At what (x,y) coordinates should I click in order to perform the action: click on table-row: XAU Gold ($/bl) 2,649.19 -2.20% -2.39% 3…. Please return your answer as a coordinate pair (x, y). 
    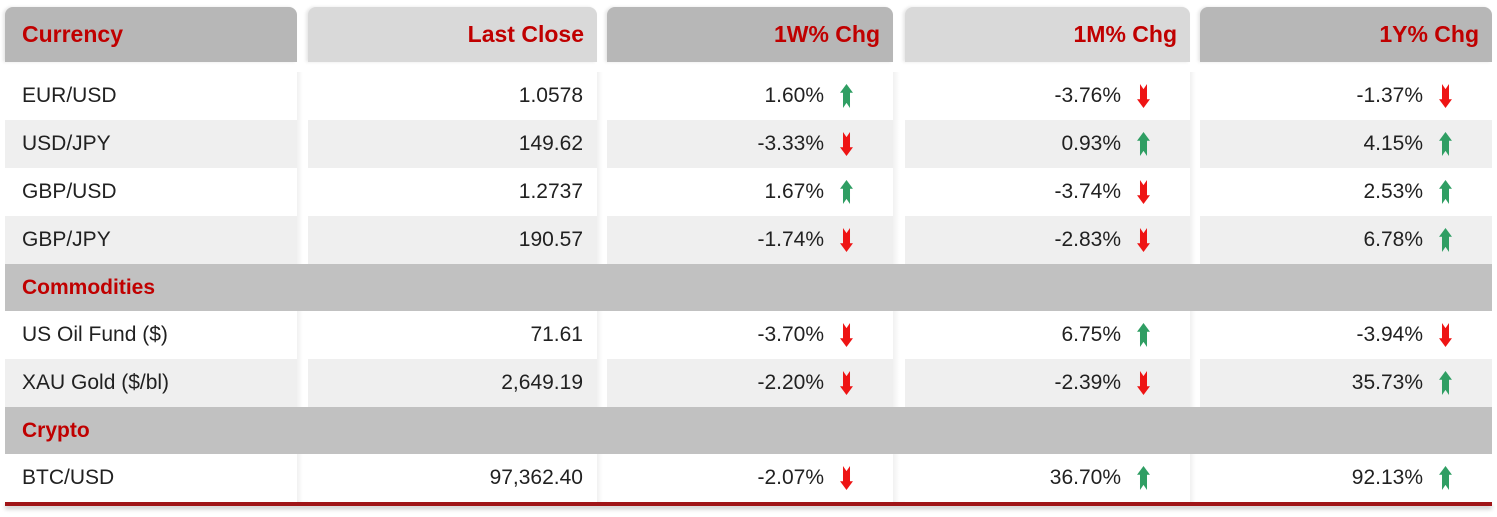
    Looking at the image, I should click on (748, 383).